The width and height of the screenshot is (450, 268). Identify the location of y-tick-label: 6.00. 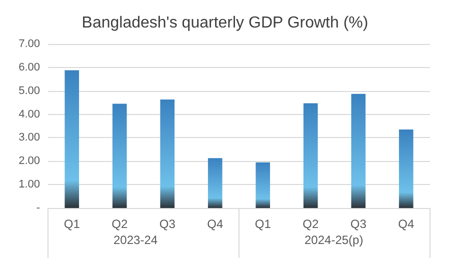
(29, 67).